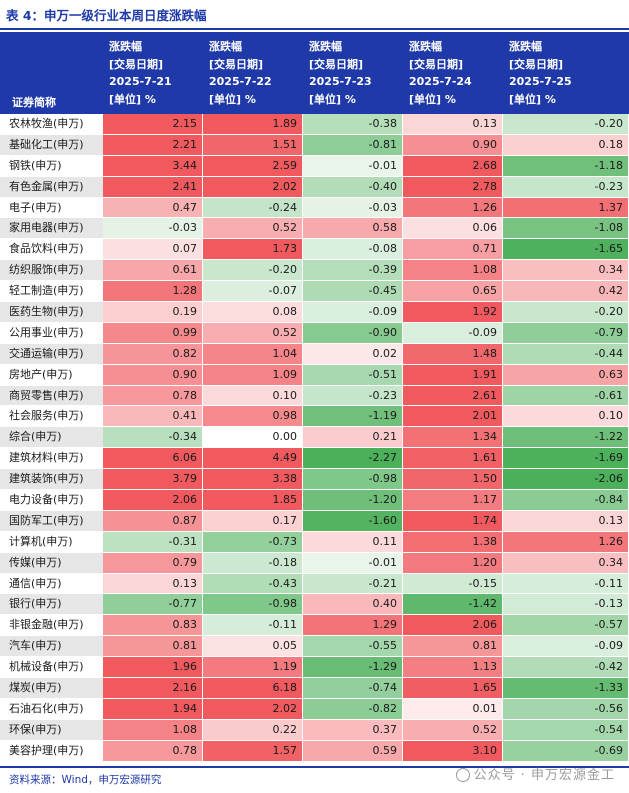 The height and width of the screenshot is (793, 629). What do you see at coordinates (252, 646) in the screenshot?
I see `change-cell: 0.05` at bounding box center [252, 646].